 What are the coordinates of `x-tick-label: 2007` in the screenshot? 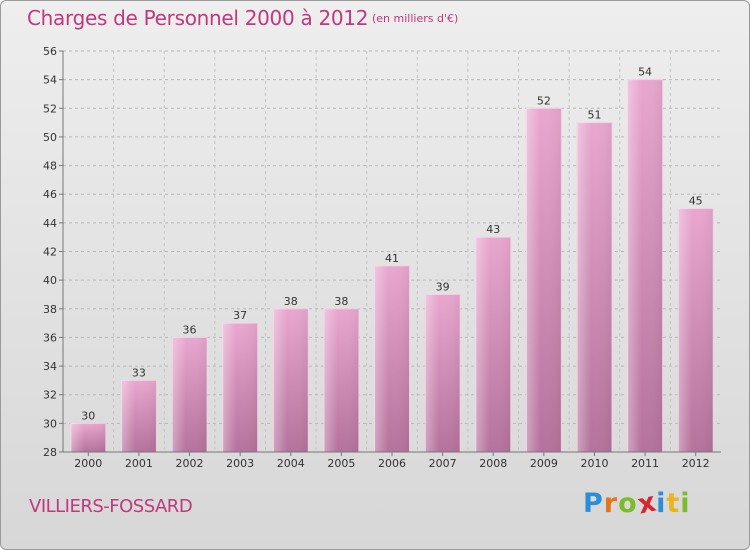 It's located at (443, 463).